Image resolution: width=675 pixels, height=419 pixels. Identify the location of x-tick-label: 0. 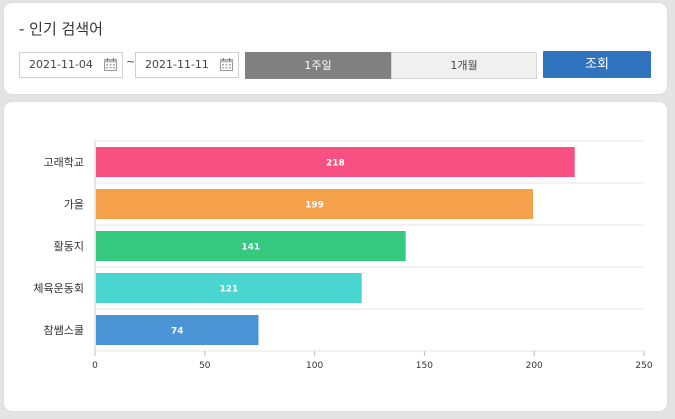
(95, 366).